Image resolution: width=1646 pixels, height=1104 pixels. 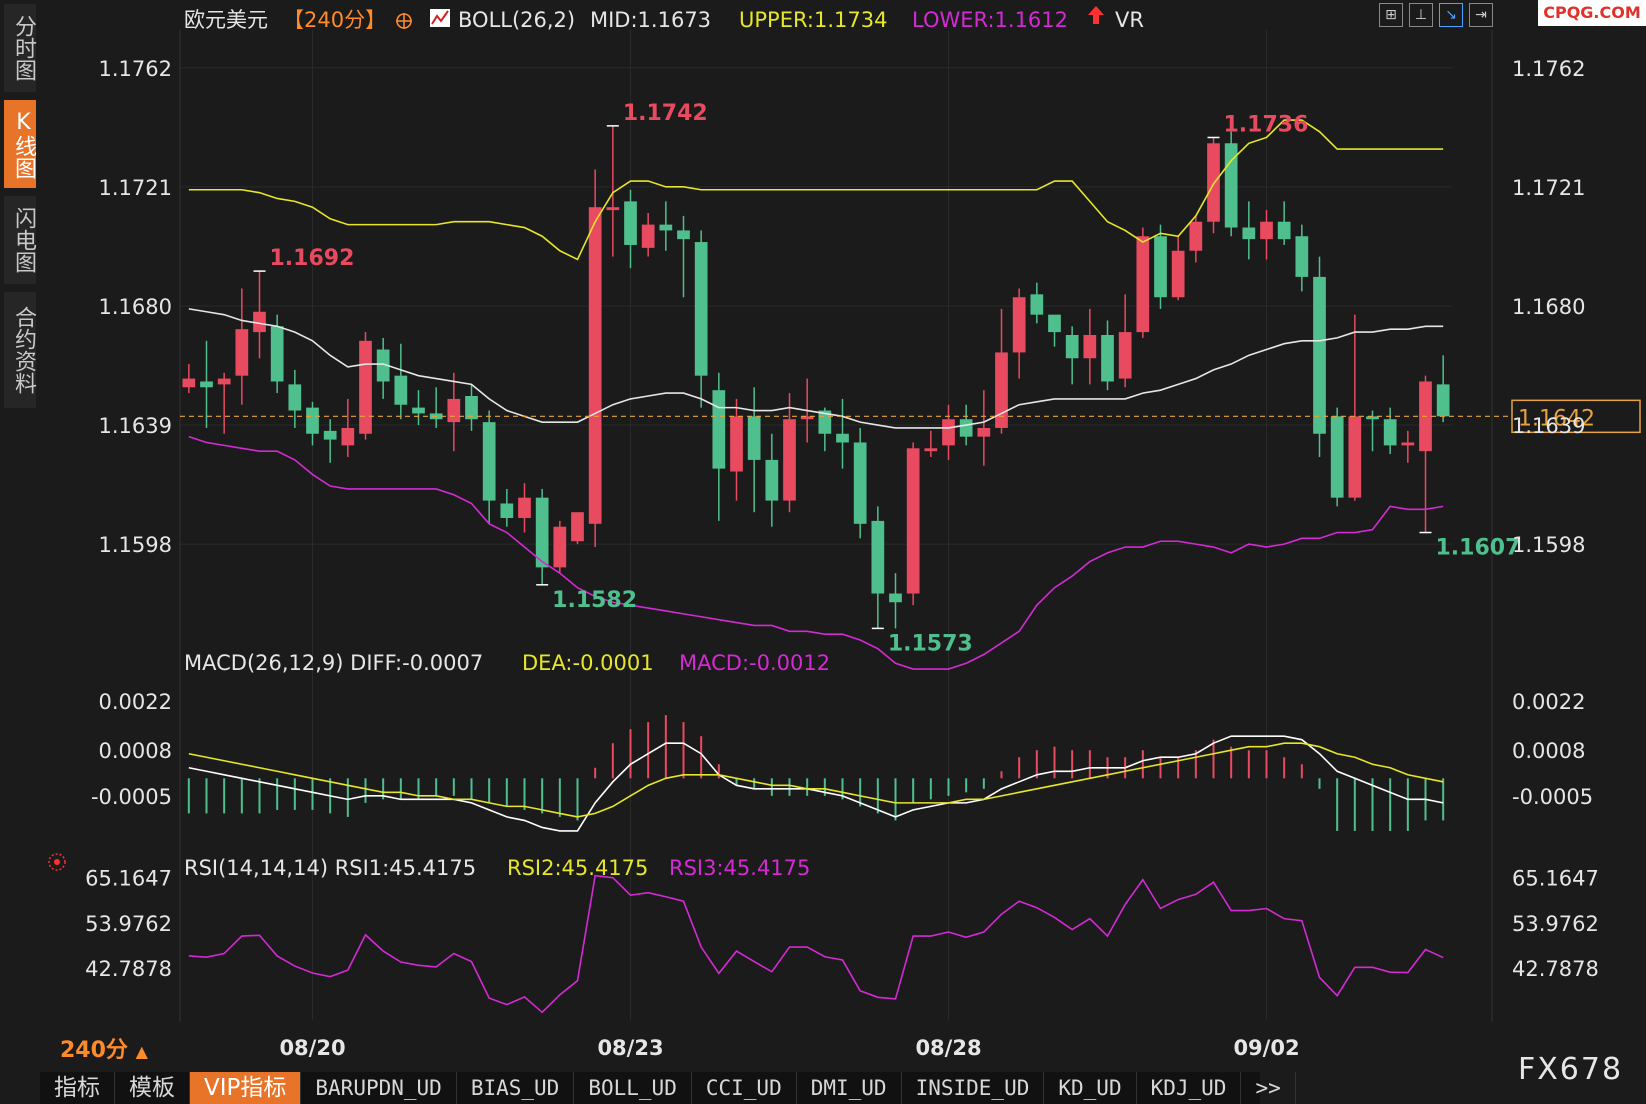 What do you see at coordinates (135, 426) in the screenshot?
I see `ytick-left: 1.1639` at bounding box center [135, 426].